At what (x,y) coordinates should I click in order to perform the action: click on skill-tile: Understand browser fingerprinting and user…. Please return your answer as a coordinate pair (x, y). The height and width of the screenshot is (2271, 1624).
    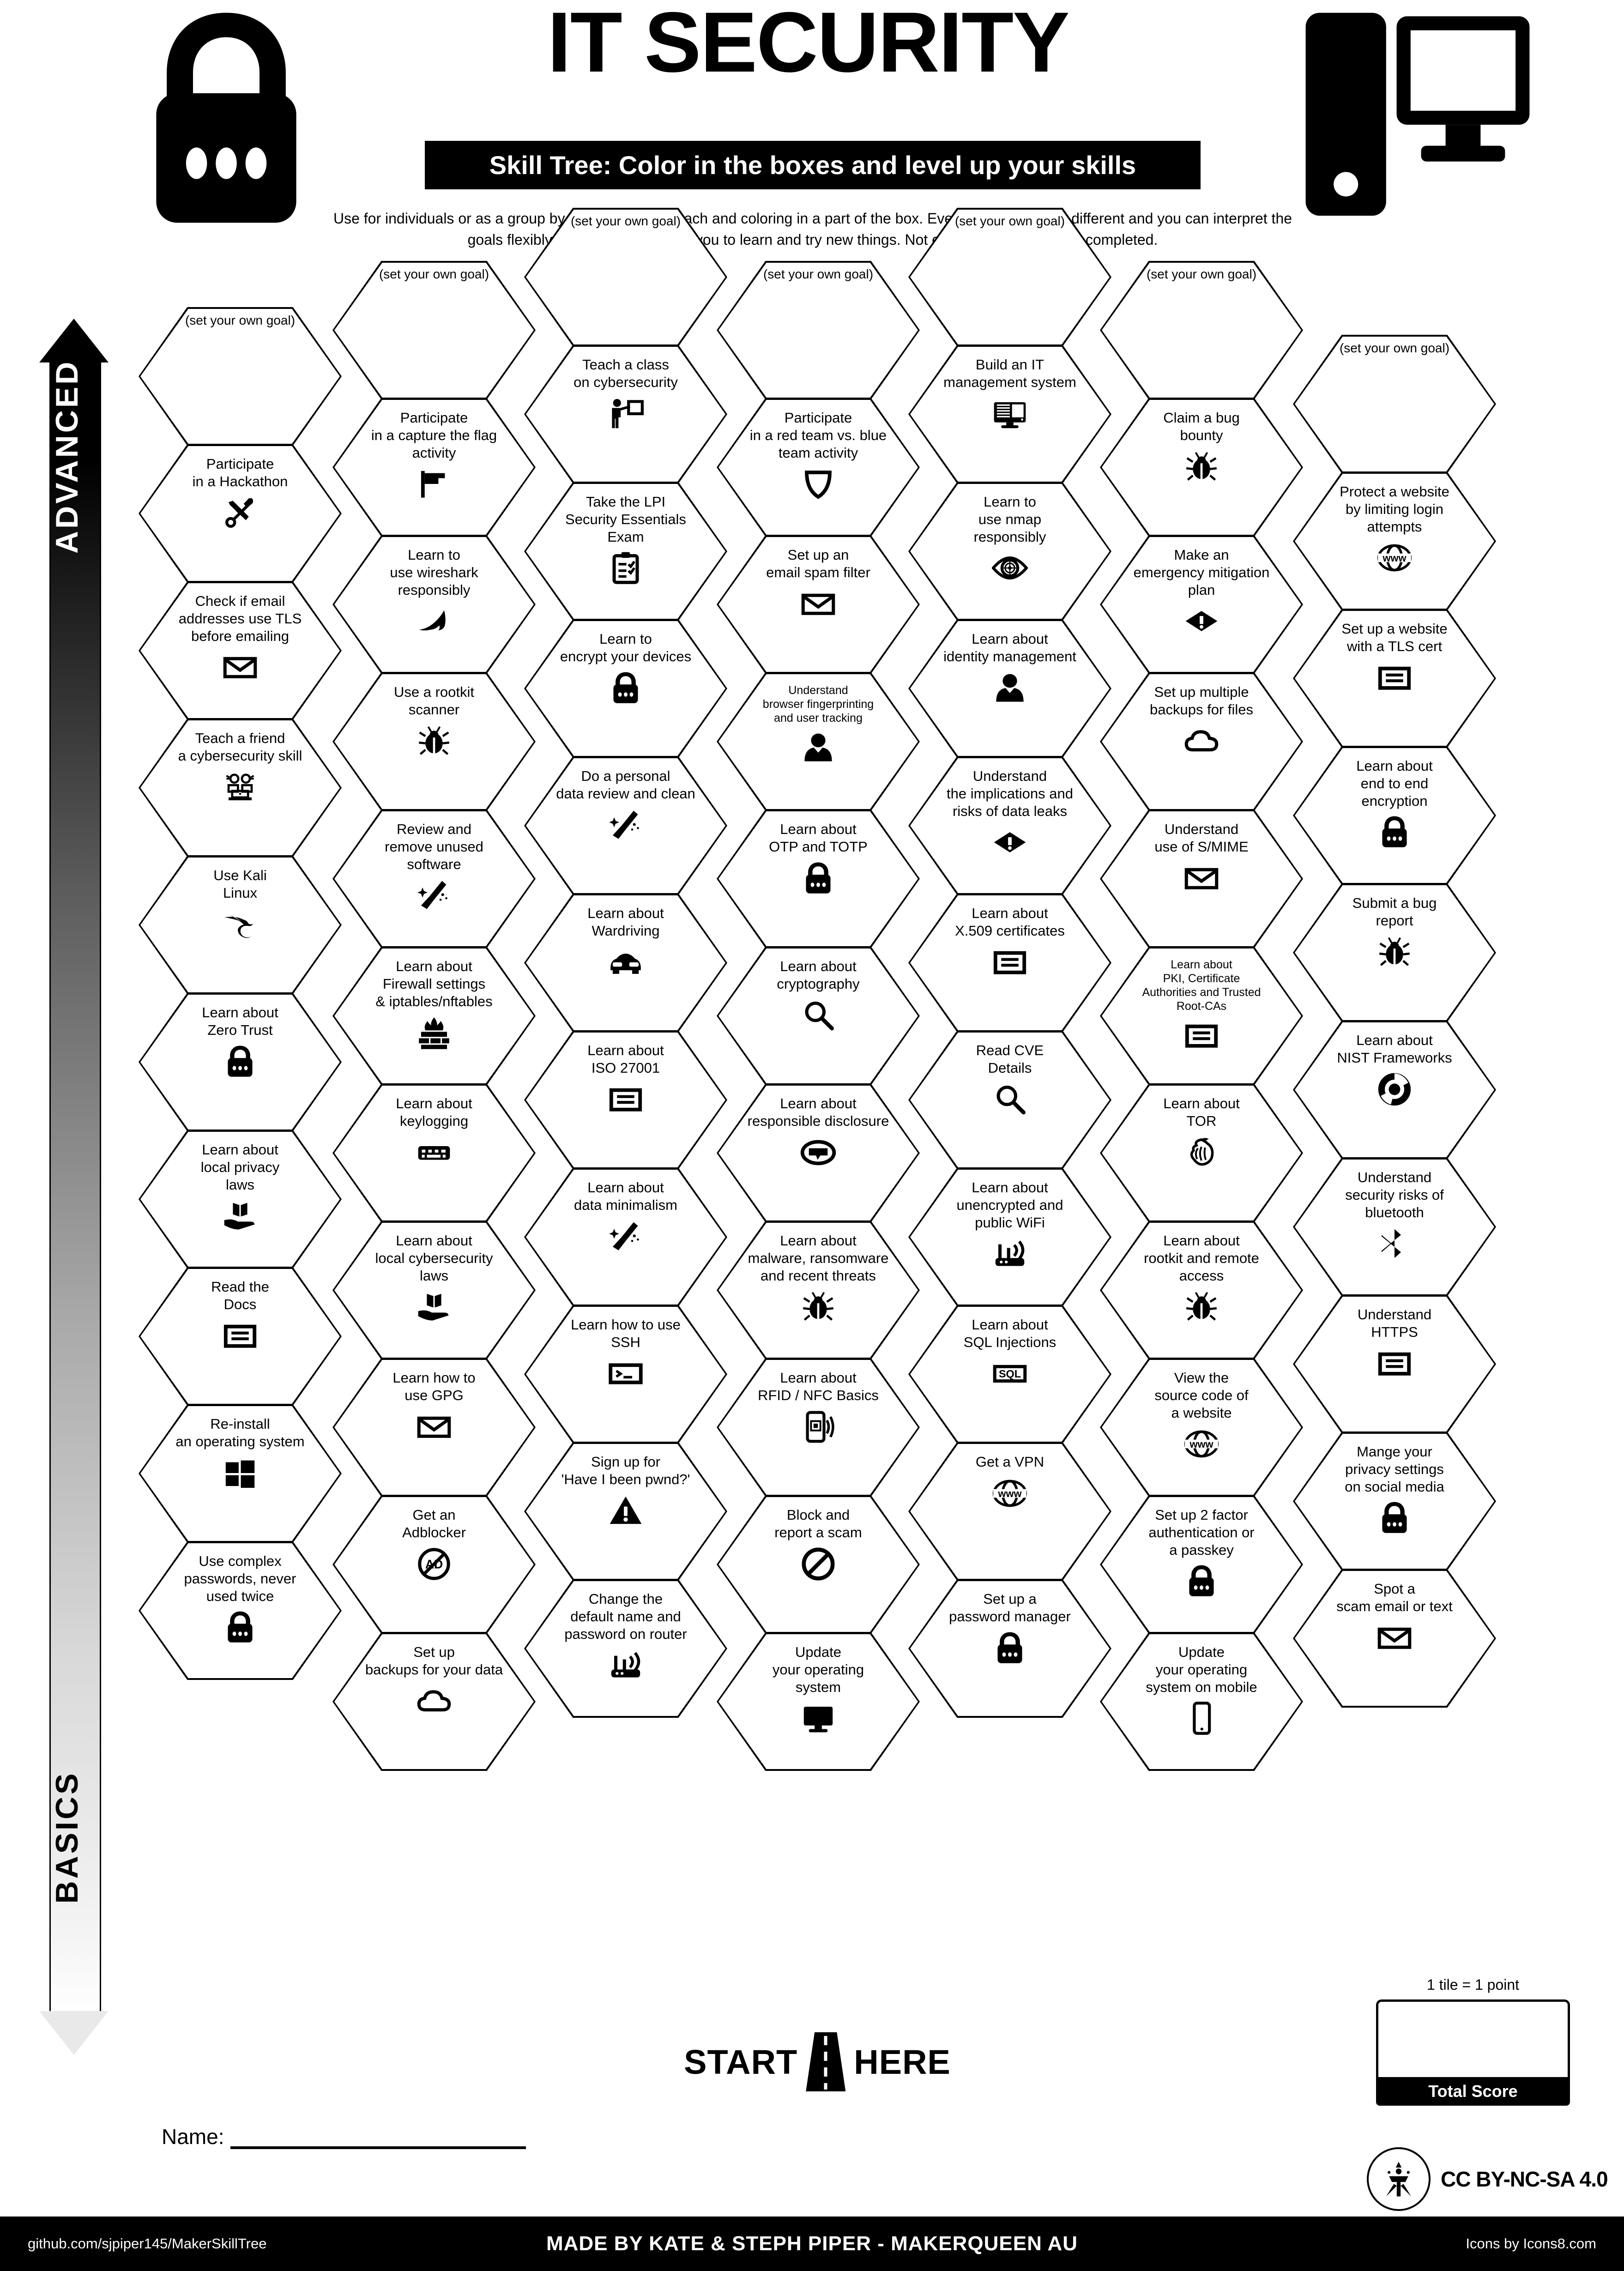
    Looking at the image, I should click on (818, 742).